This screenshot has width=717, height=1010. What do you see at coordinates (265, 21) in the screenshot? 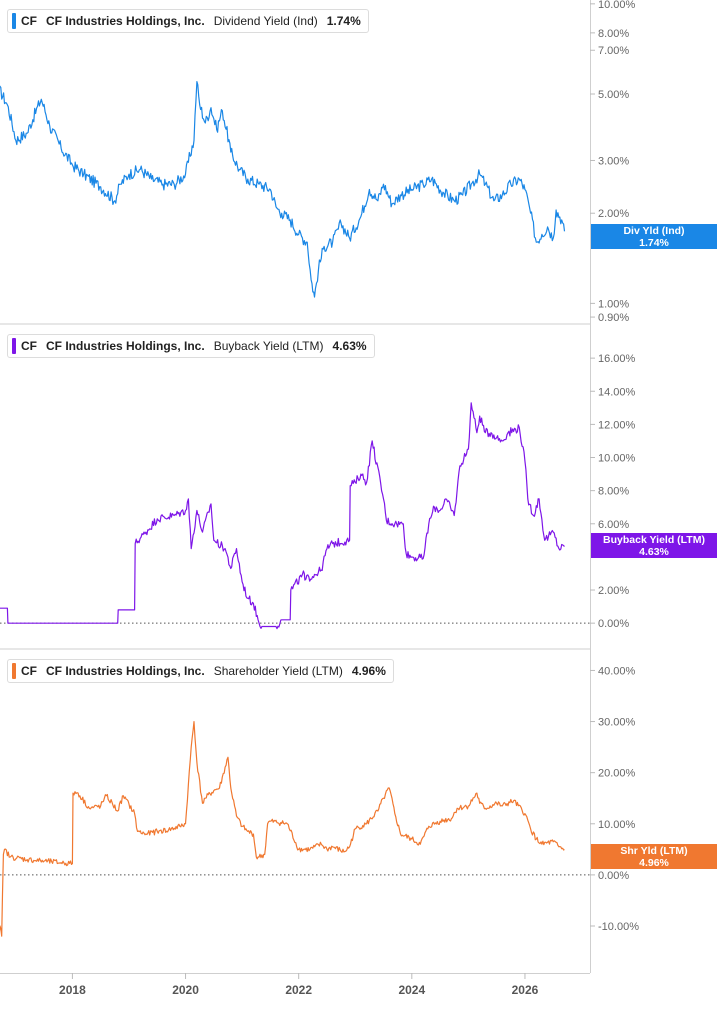
I see `legend-metric: Dividend Yield (Ind)` at bounding box center [265, 21].